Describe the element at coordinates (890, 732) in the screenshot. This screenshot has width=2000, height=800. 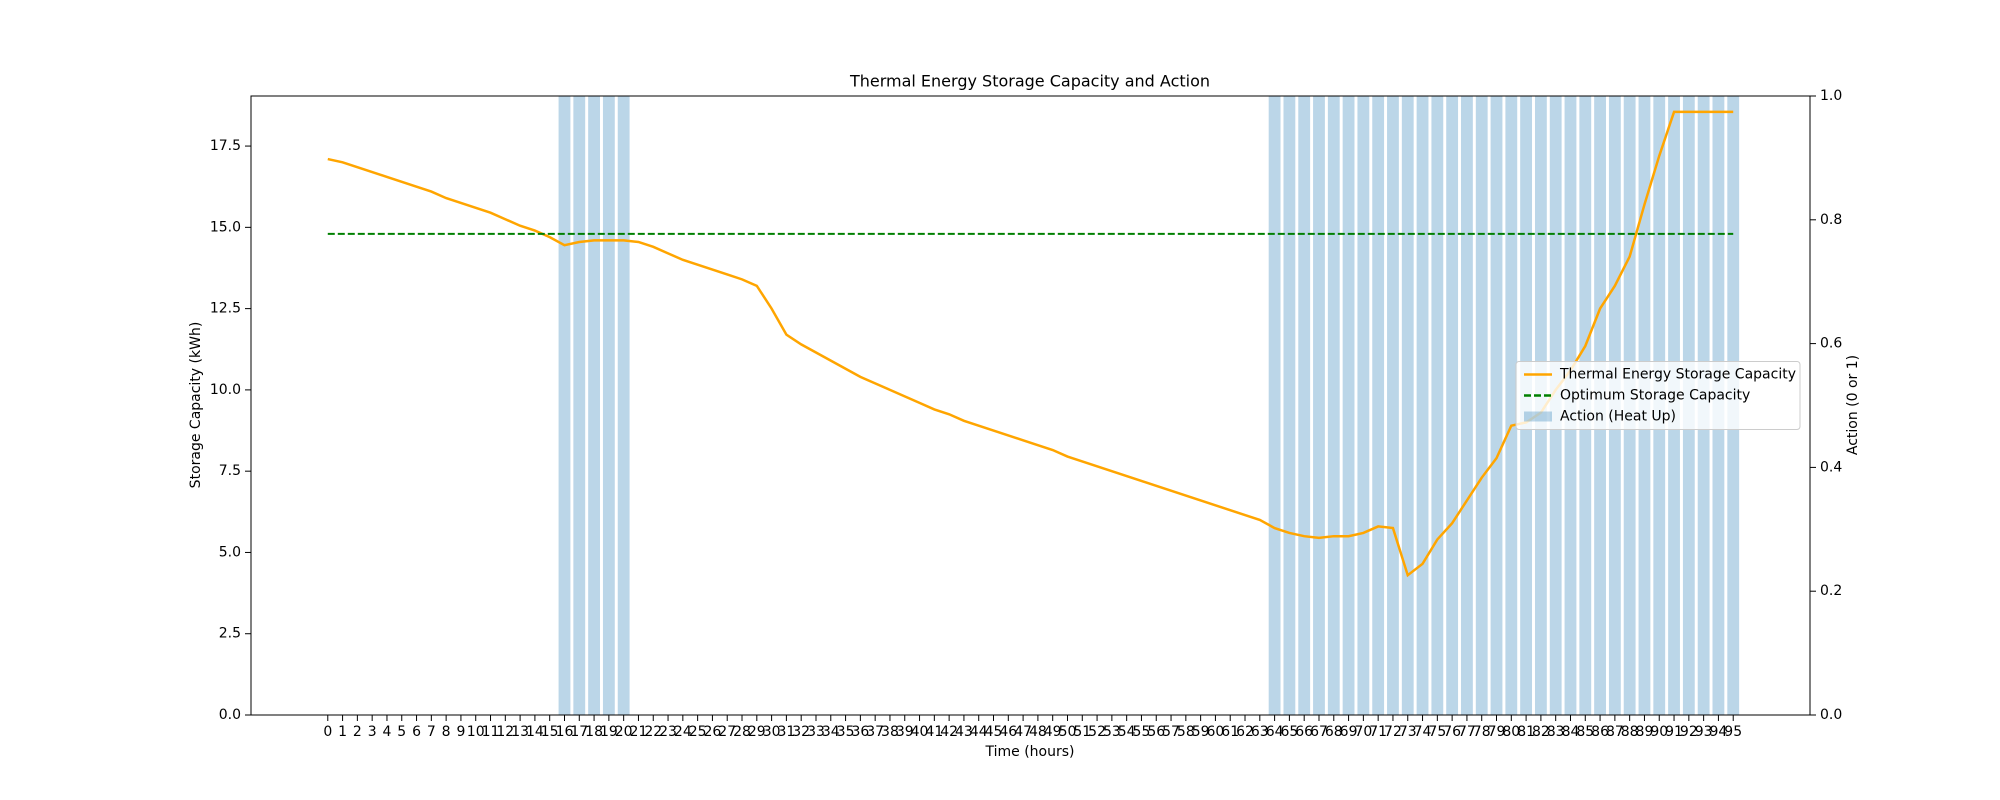
I see `x-tick-label: 38` at that location.